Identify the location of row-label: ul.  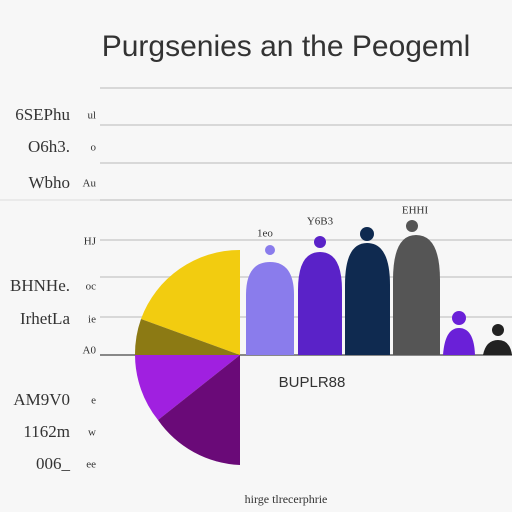
(91, 116).